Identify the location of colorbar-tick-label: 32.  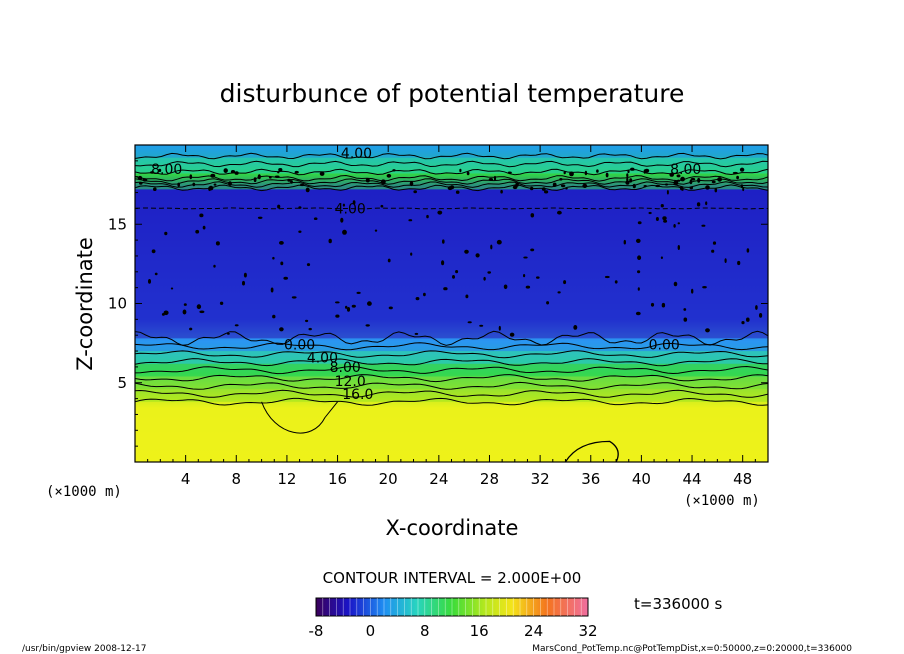
(587, 631).